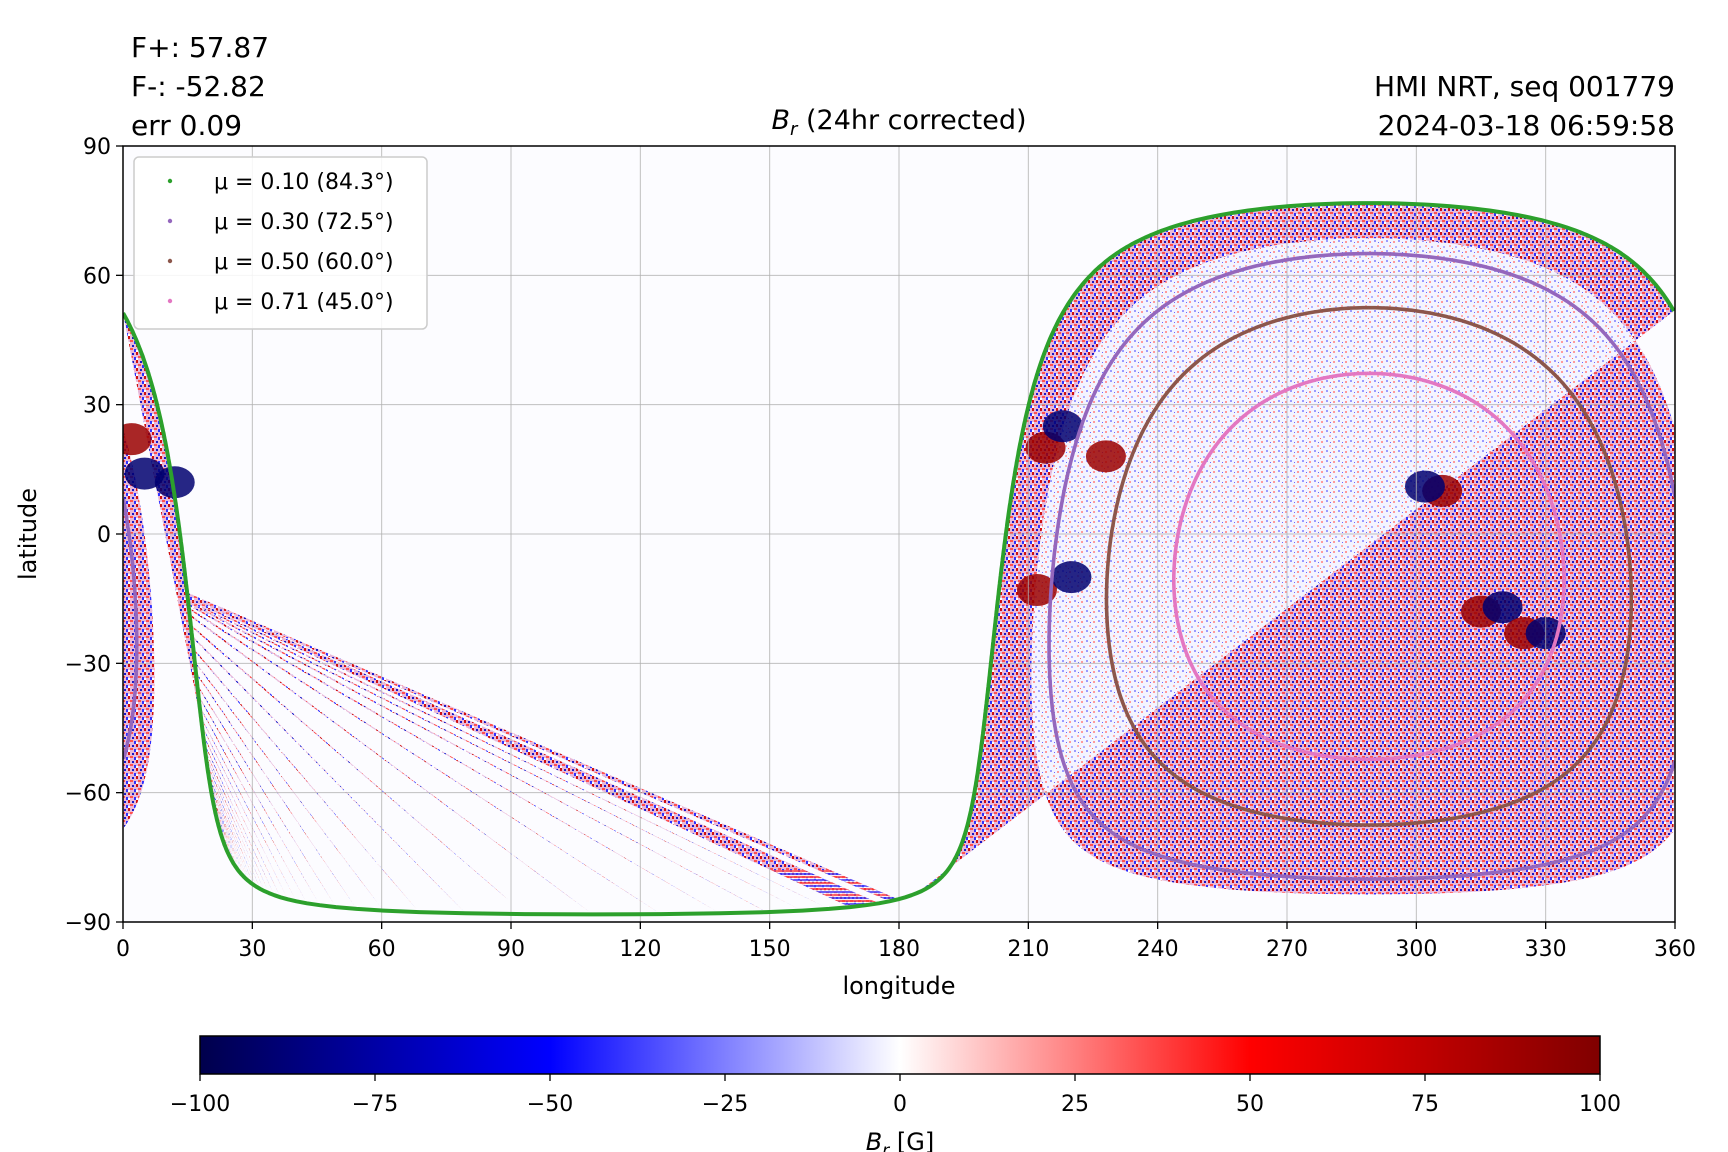 The height and width of the screenshot is (1152, 1728). What do you see at coordinates (304, 302) in the screenshot?
I see `legend-label: μ = 0.71 (45.0°)` at bounding box center [304, 302].